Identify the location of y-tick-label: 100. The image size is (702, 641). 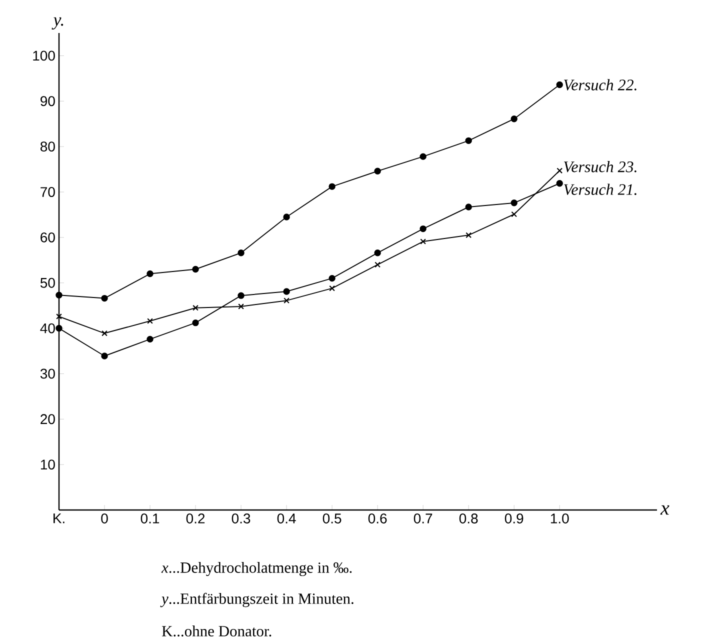
(44, 55).